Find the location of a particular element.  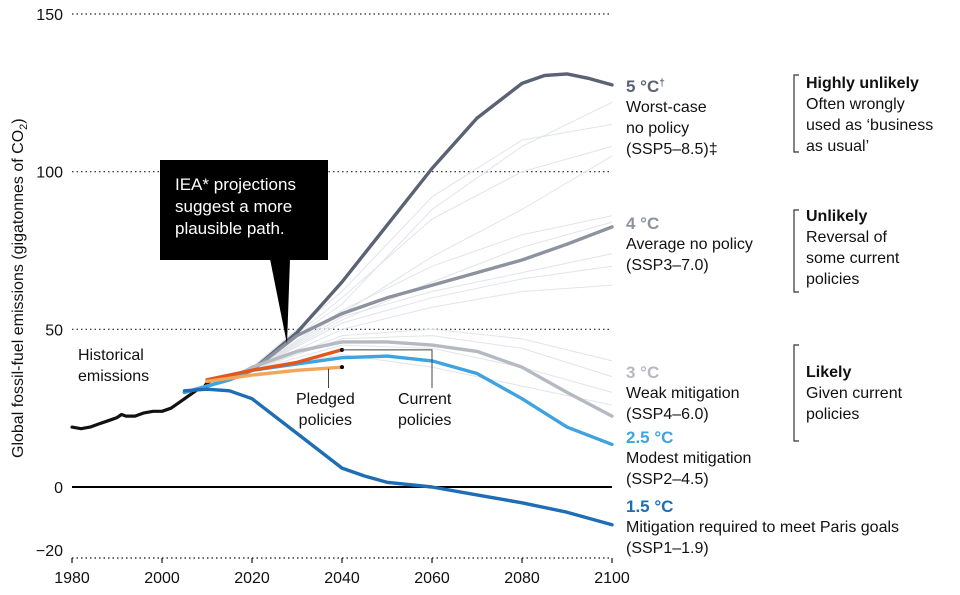

historical-emissions-label: Historical emissions is located at coordinates (114, 366).